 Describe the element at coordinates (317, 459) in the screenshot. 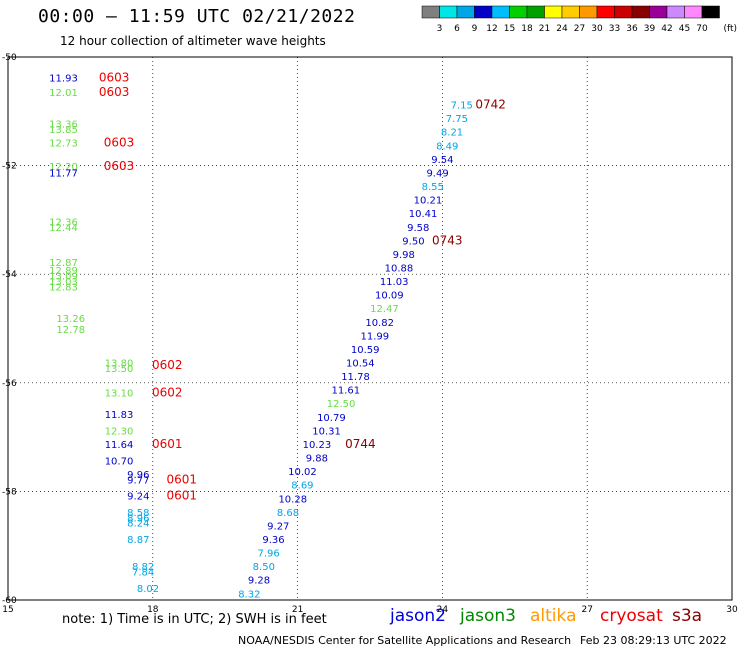

I see `wave-height-point: 9.88` at that location.